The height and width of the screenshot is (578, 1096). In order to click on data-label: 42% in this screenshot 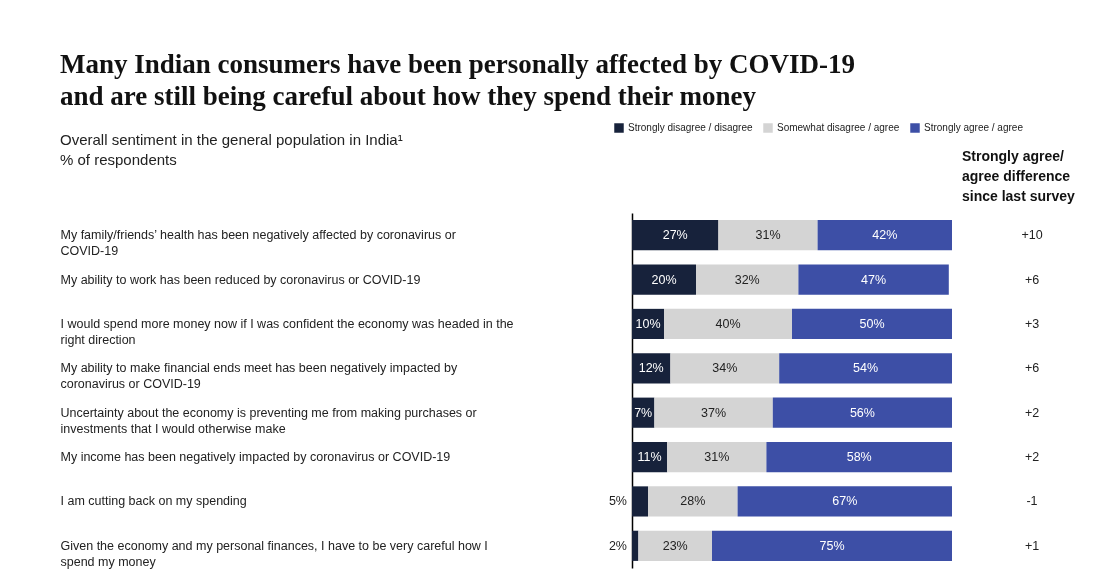, I will do `click(885, 235)`.